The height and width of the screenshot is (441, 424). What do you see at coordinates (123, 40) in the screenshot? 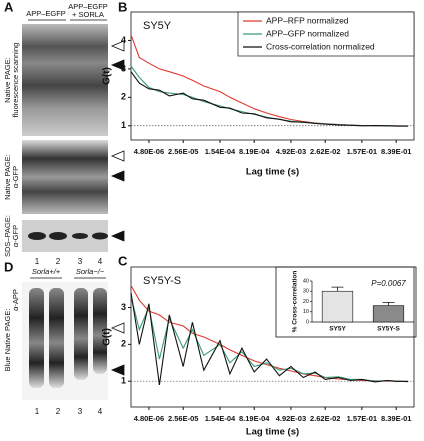
I see `y-tick-label: 4` at bounding box center [123, 40].